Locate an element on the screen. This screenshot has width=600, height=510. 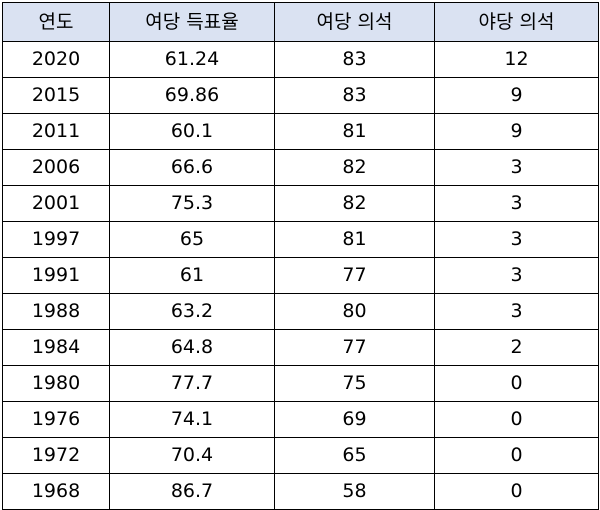
cell-ruling-vote-share: 70.4 is located at coordinates (192, 455).